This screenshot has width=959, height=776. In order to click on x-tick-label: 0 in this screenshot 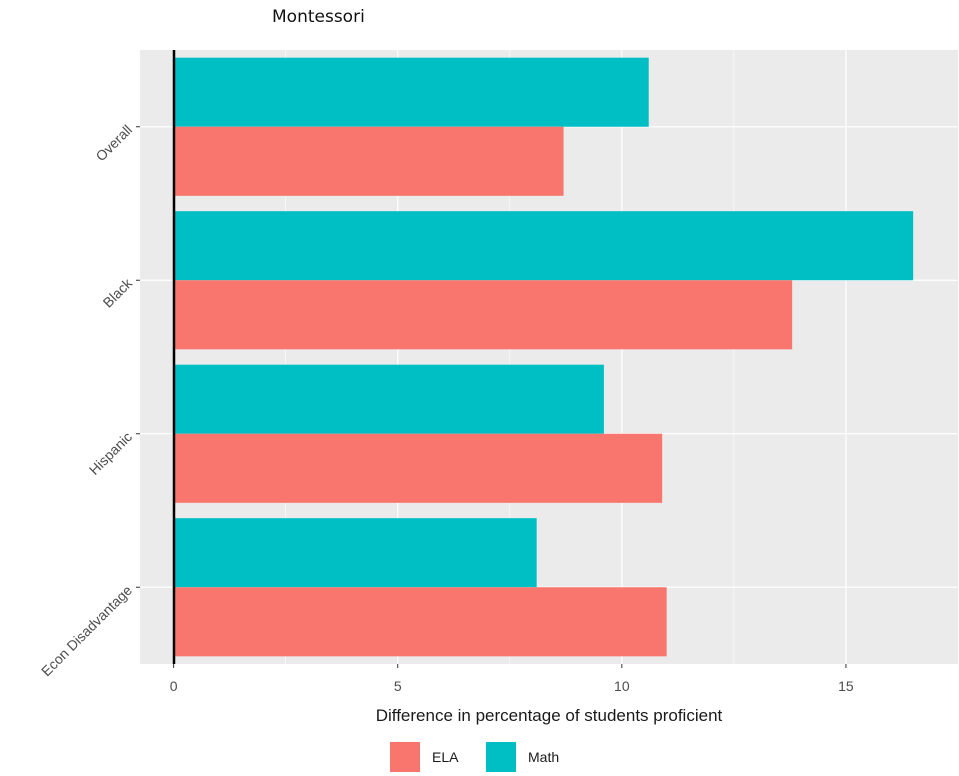, I will do `click(174, 686)`.